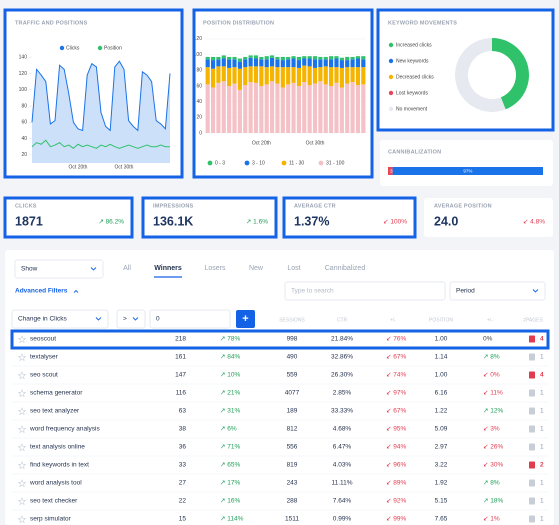 The width and height of the screenshot is (559, 525). What do you see at coordinates (232, 519) in the screenshot?
I see `table-cell: ↗ 114%` at bounding box center [232, 519].